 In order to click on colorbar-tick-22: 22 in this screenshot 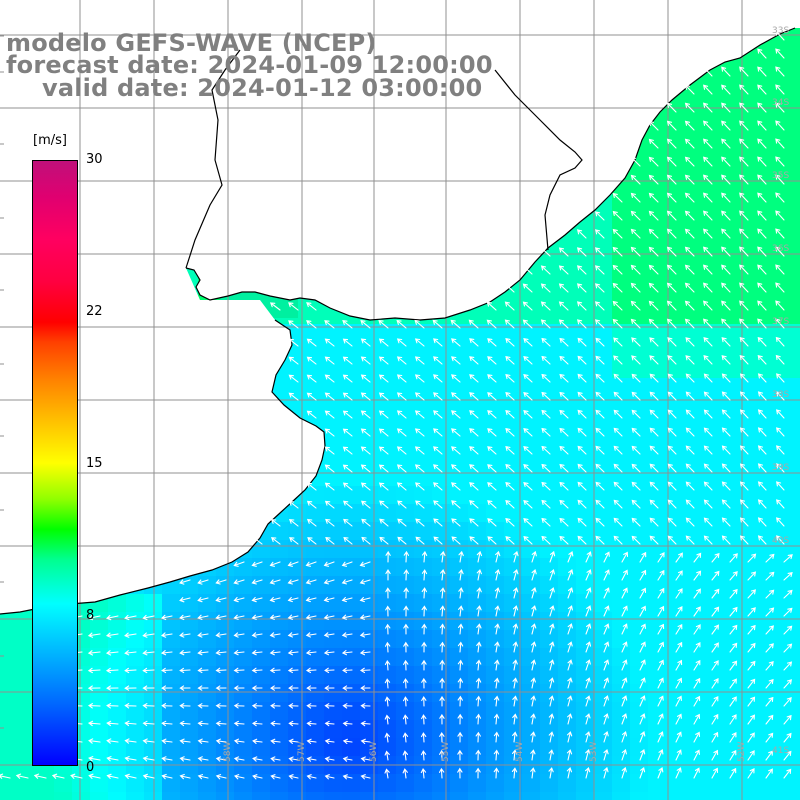, I will do `click(94, 311)`.